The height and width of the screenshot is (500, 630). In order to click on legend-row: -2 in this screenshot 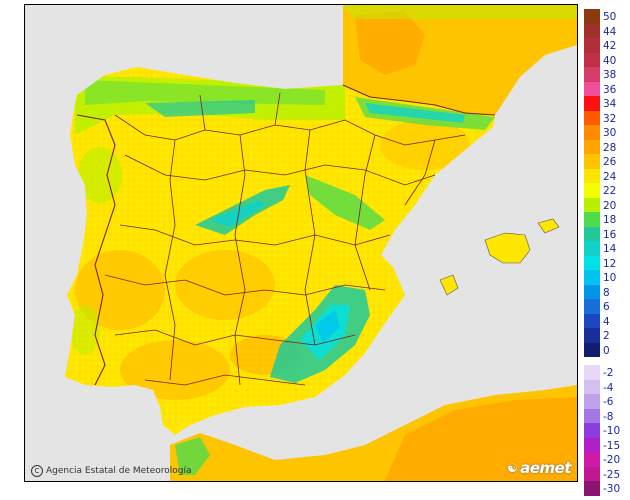, I will do `click(605, 372)`.